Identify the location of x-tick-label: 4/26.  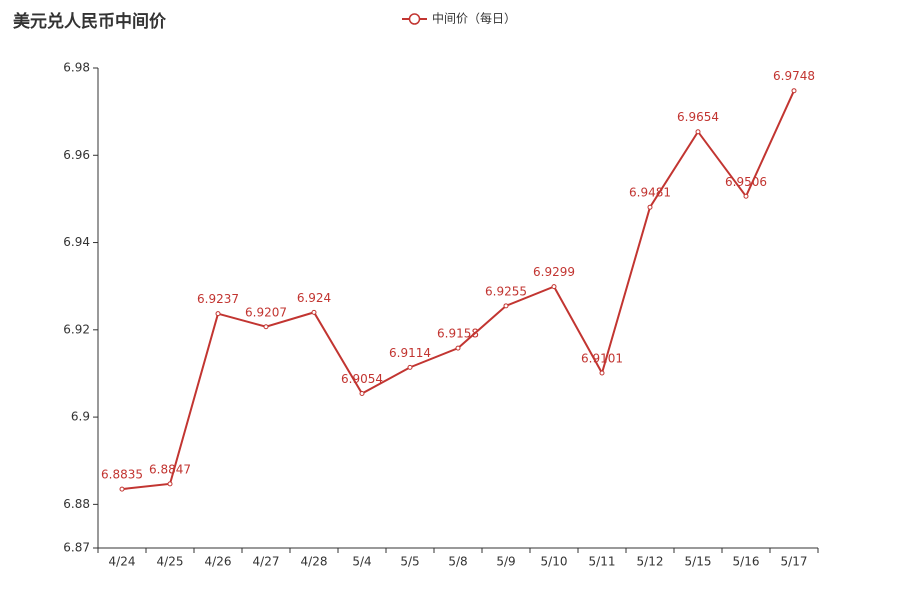
(218, 562).